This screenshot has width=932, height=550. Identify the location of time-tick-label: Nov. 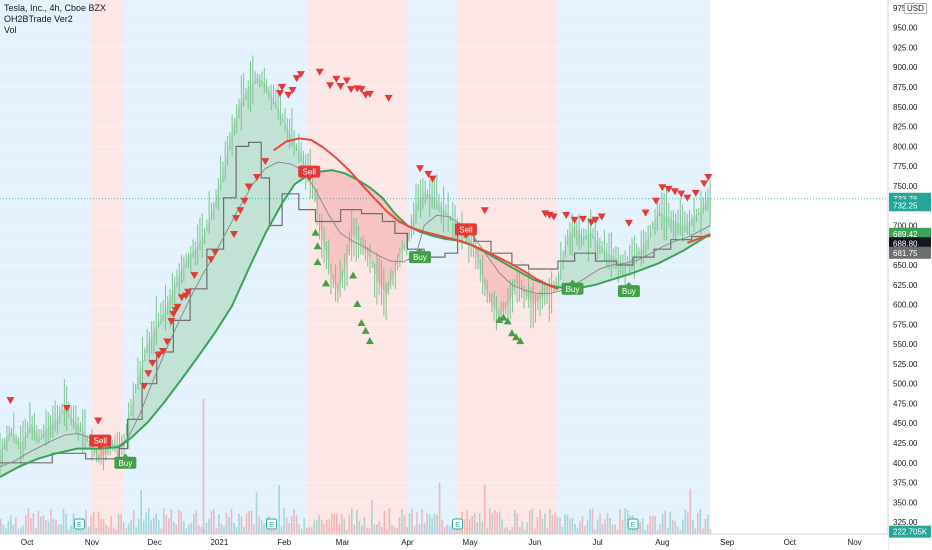
(92, 542).